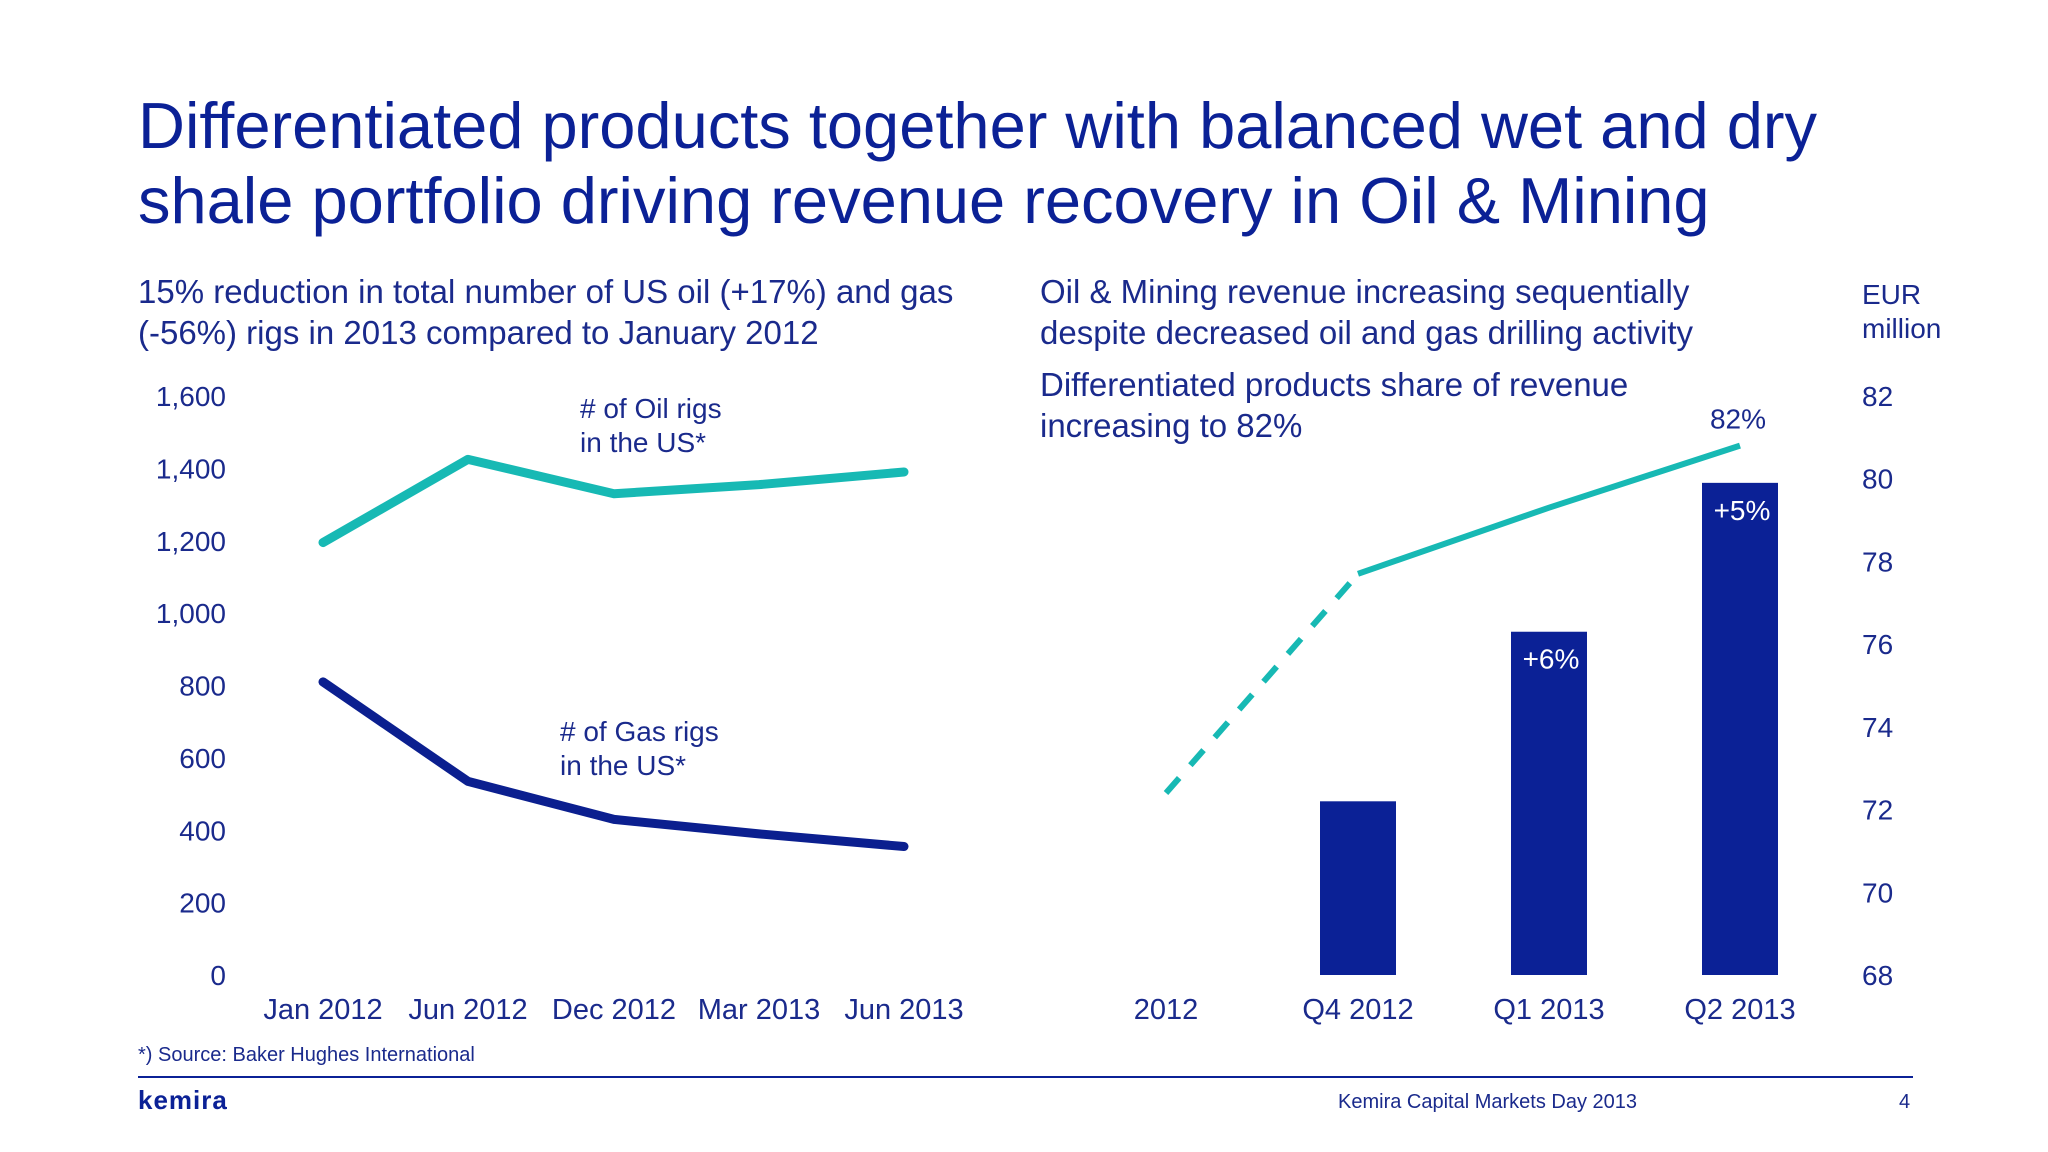 This screenshot has height=1152, width=2048. Describe the element at coordinates (1877, 727) in the screenshot. I see `right-y-tick-label: 74` at that location.